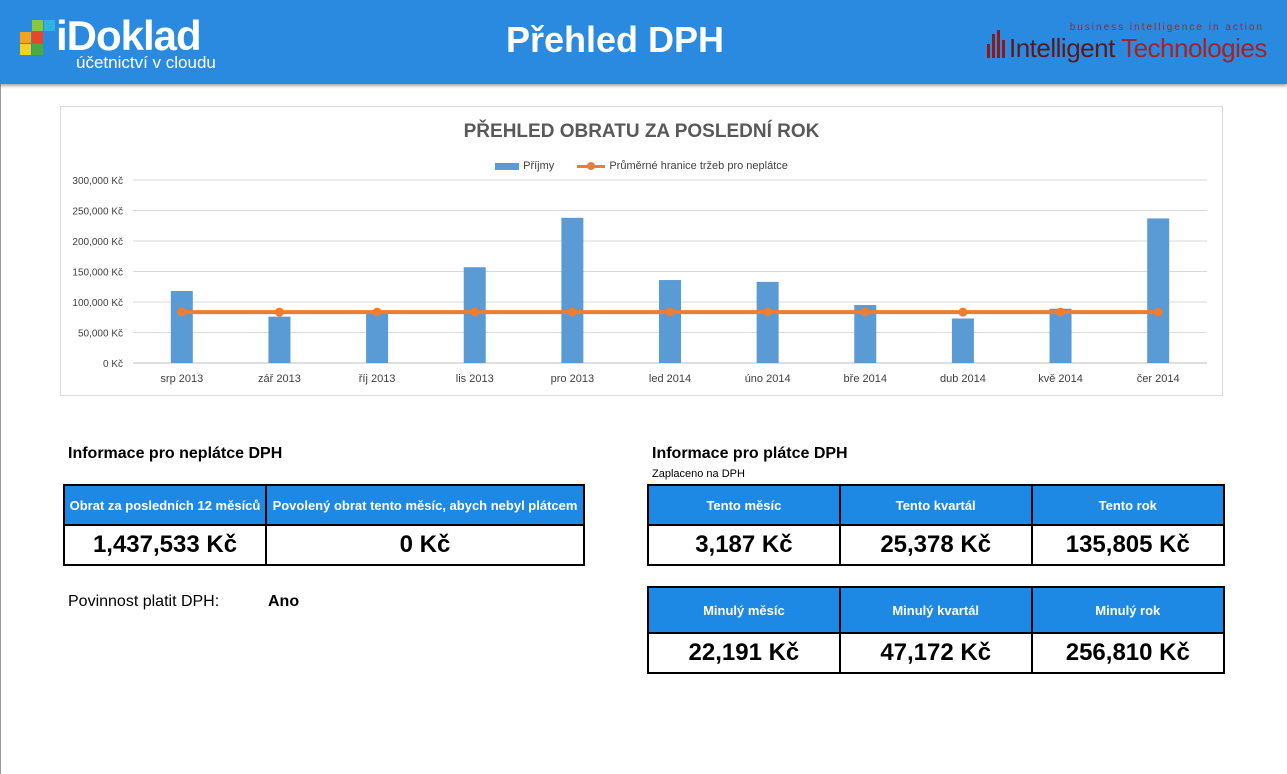  Describe the element at coordinates (963, 379) in the screenshot. I see `x-tick-label: dub 2014` at that location.